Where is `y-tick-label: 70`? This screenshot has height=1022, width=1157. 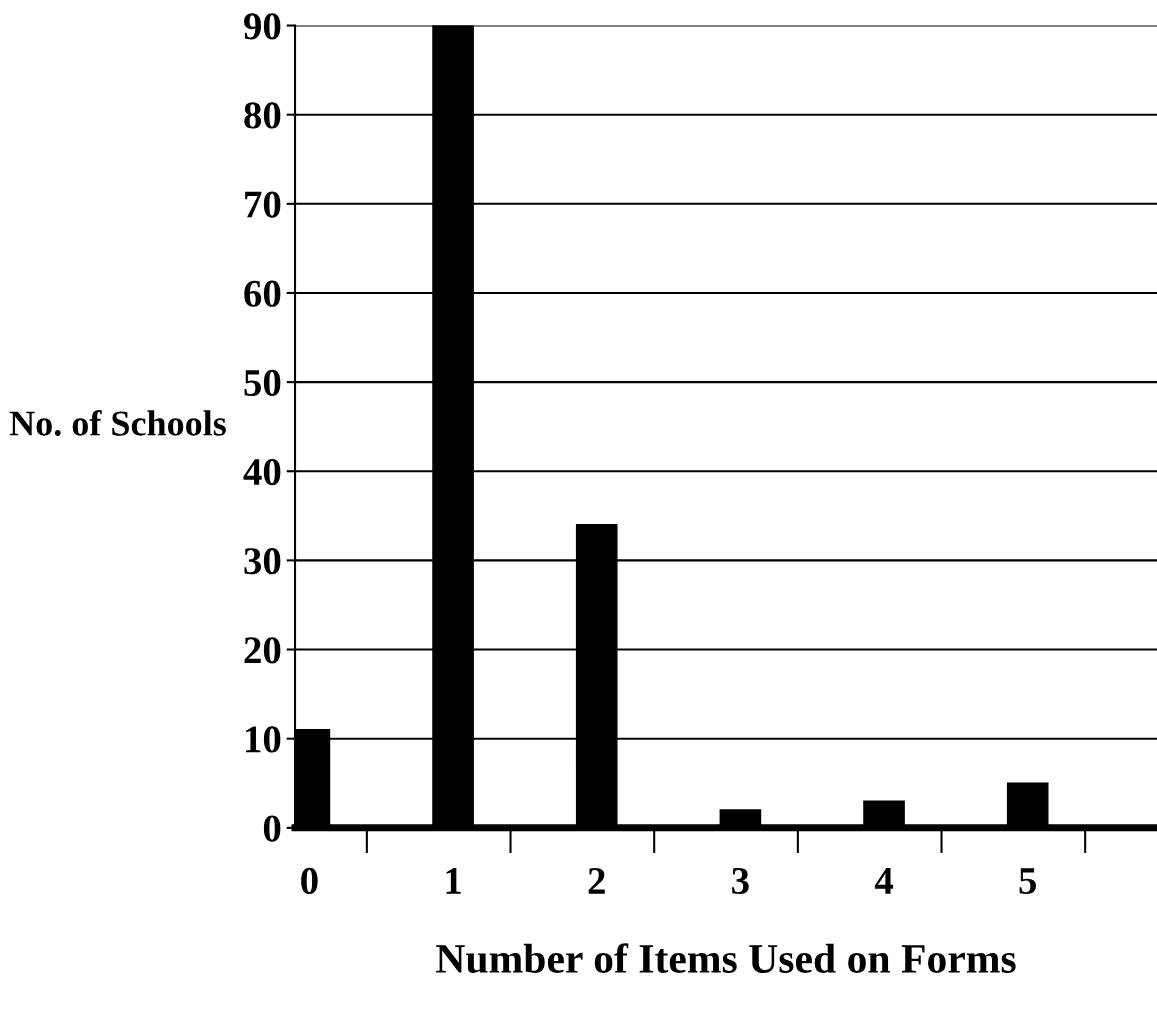
y-tick-label: 70 is located at coordinates (263, 204).